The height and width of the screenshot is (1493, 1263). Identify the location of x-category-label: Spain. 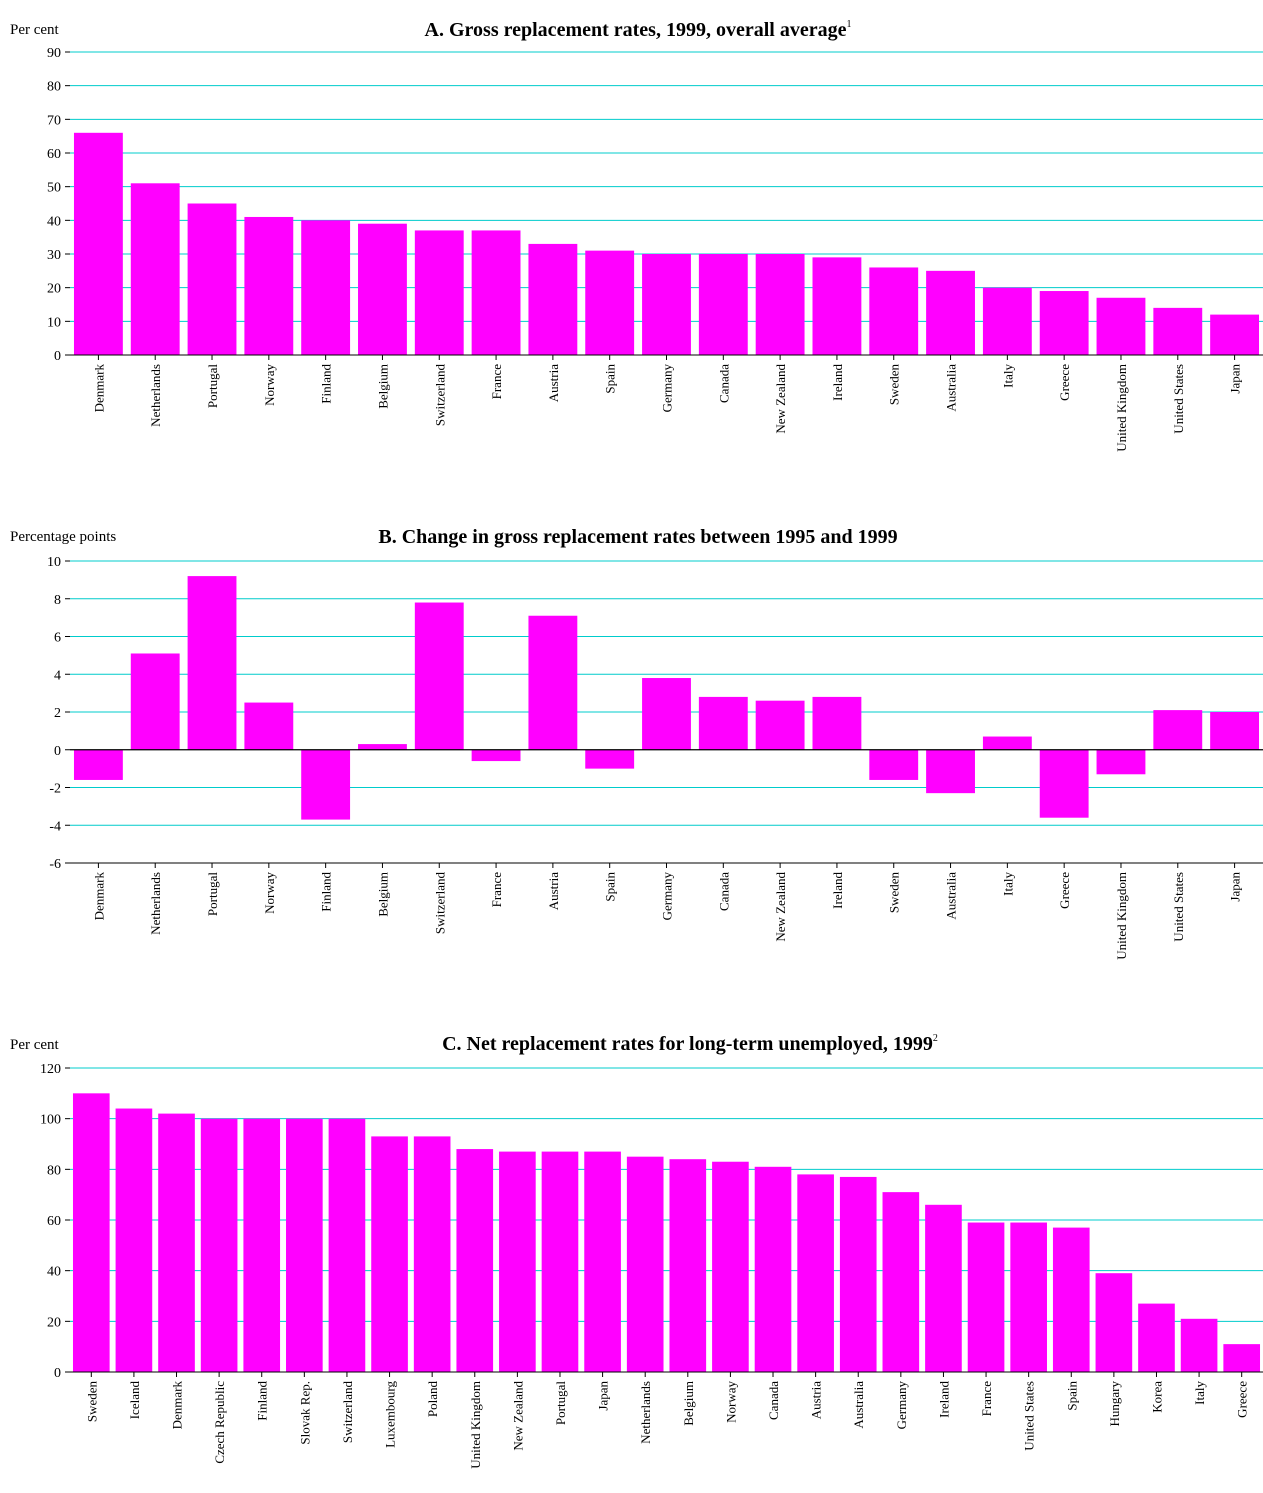
(610, 379).